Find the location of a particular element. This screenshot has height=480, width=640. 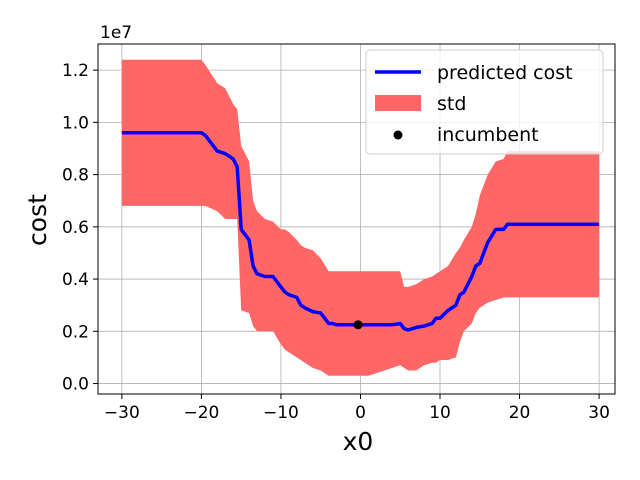

y-offset-label: 1e7 is located at coordinates (116, 33).